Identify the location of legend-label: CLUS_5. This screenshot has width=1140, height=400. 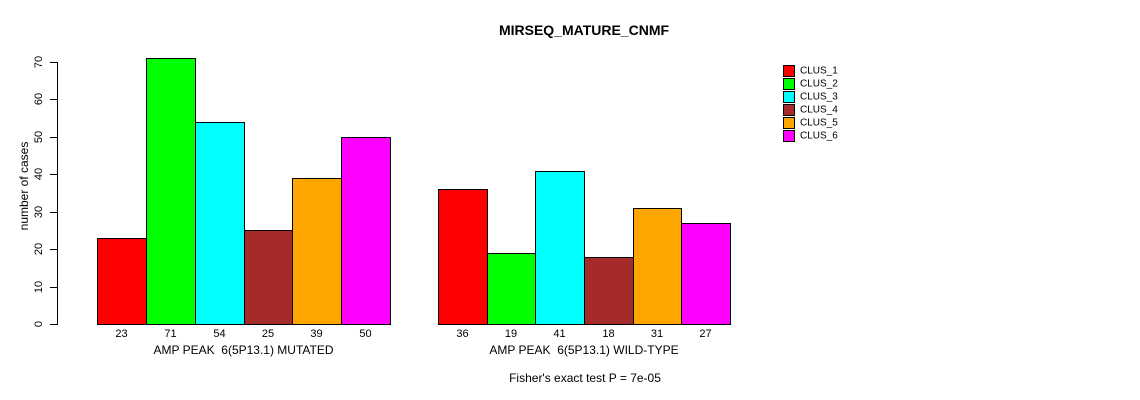
(819, 123).